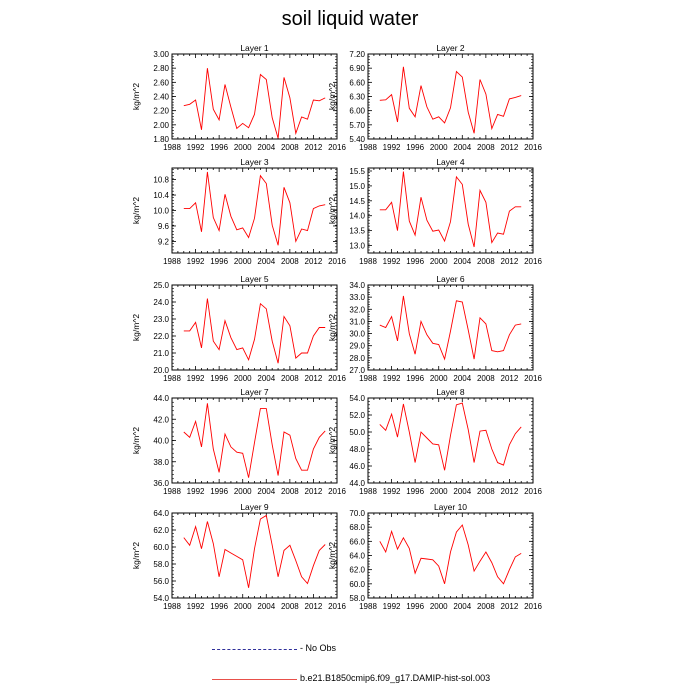 The image size is (700, 700). Describe the element at coordinates (357, 231) in the screenshot. I see `y-tick-label: 13.5` at that location.